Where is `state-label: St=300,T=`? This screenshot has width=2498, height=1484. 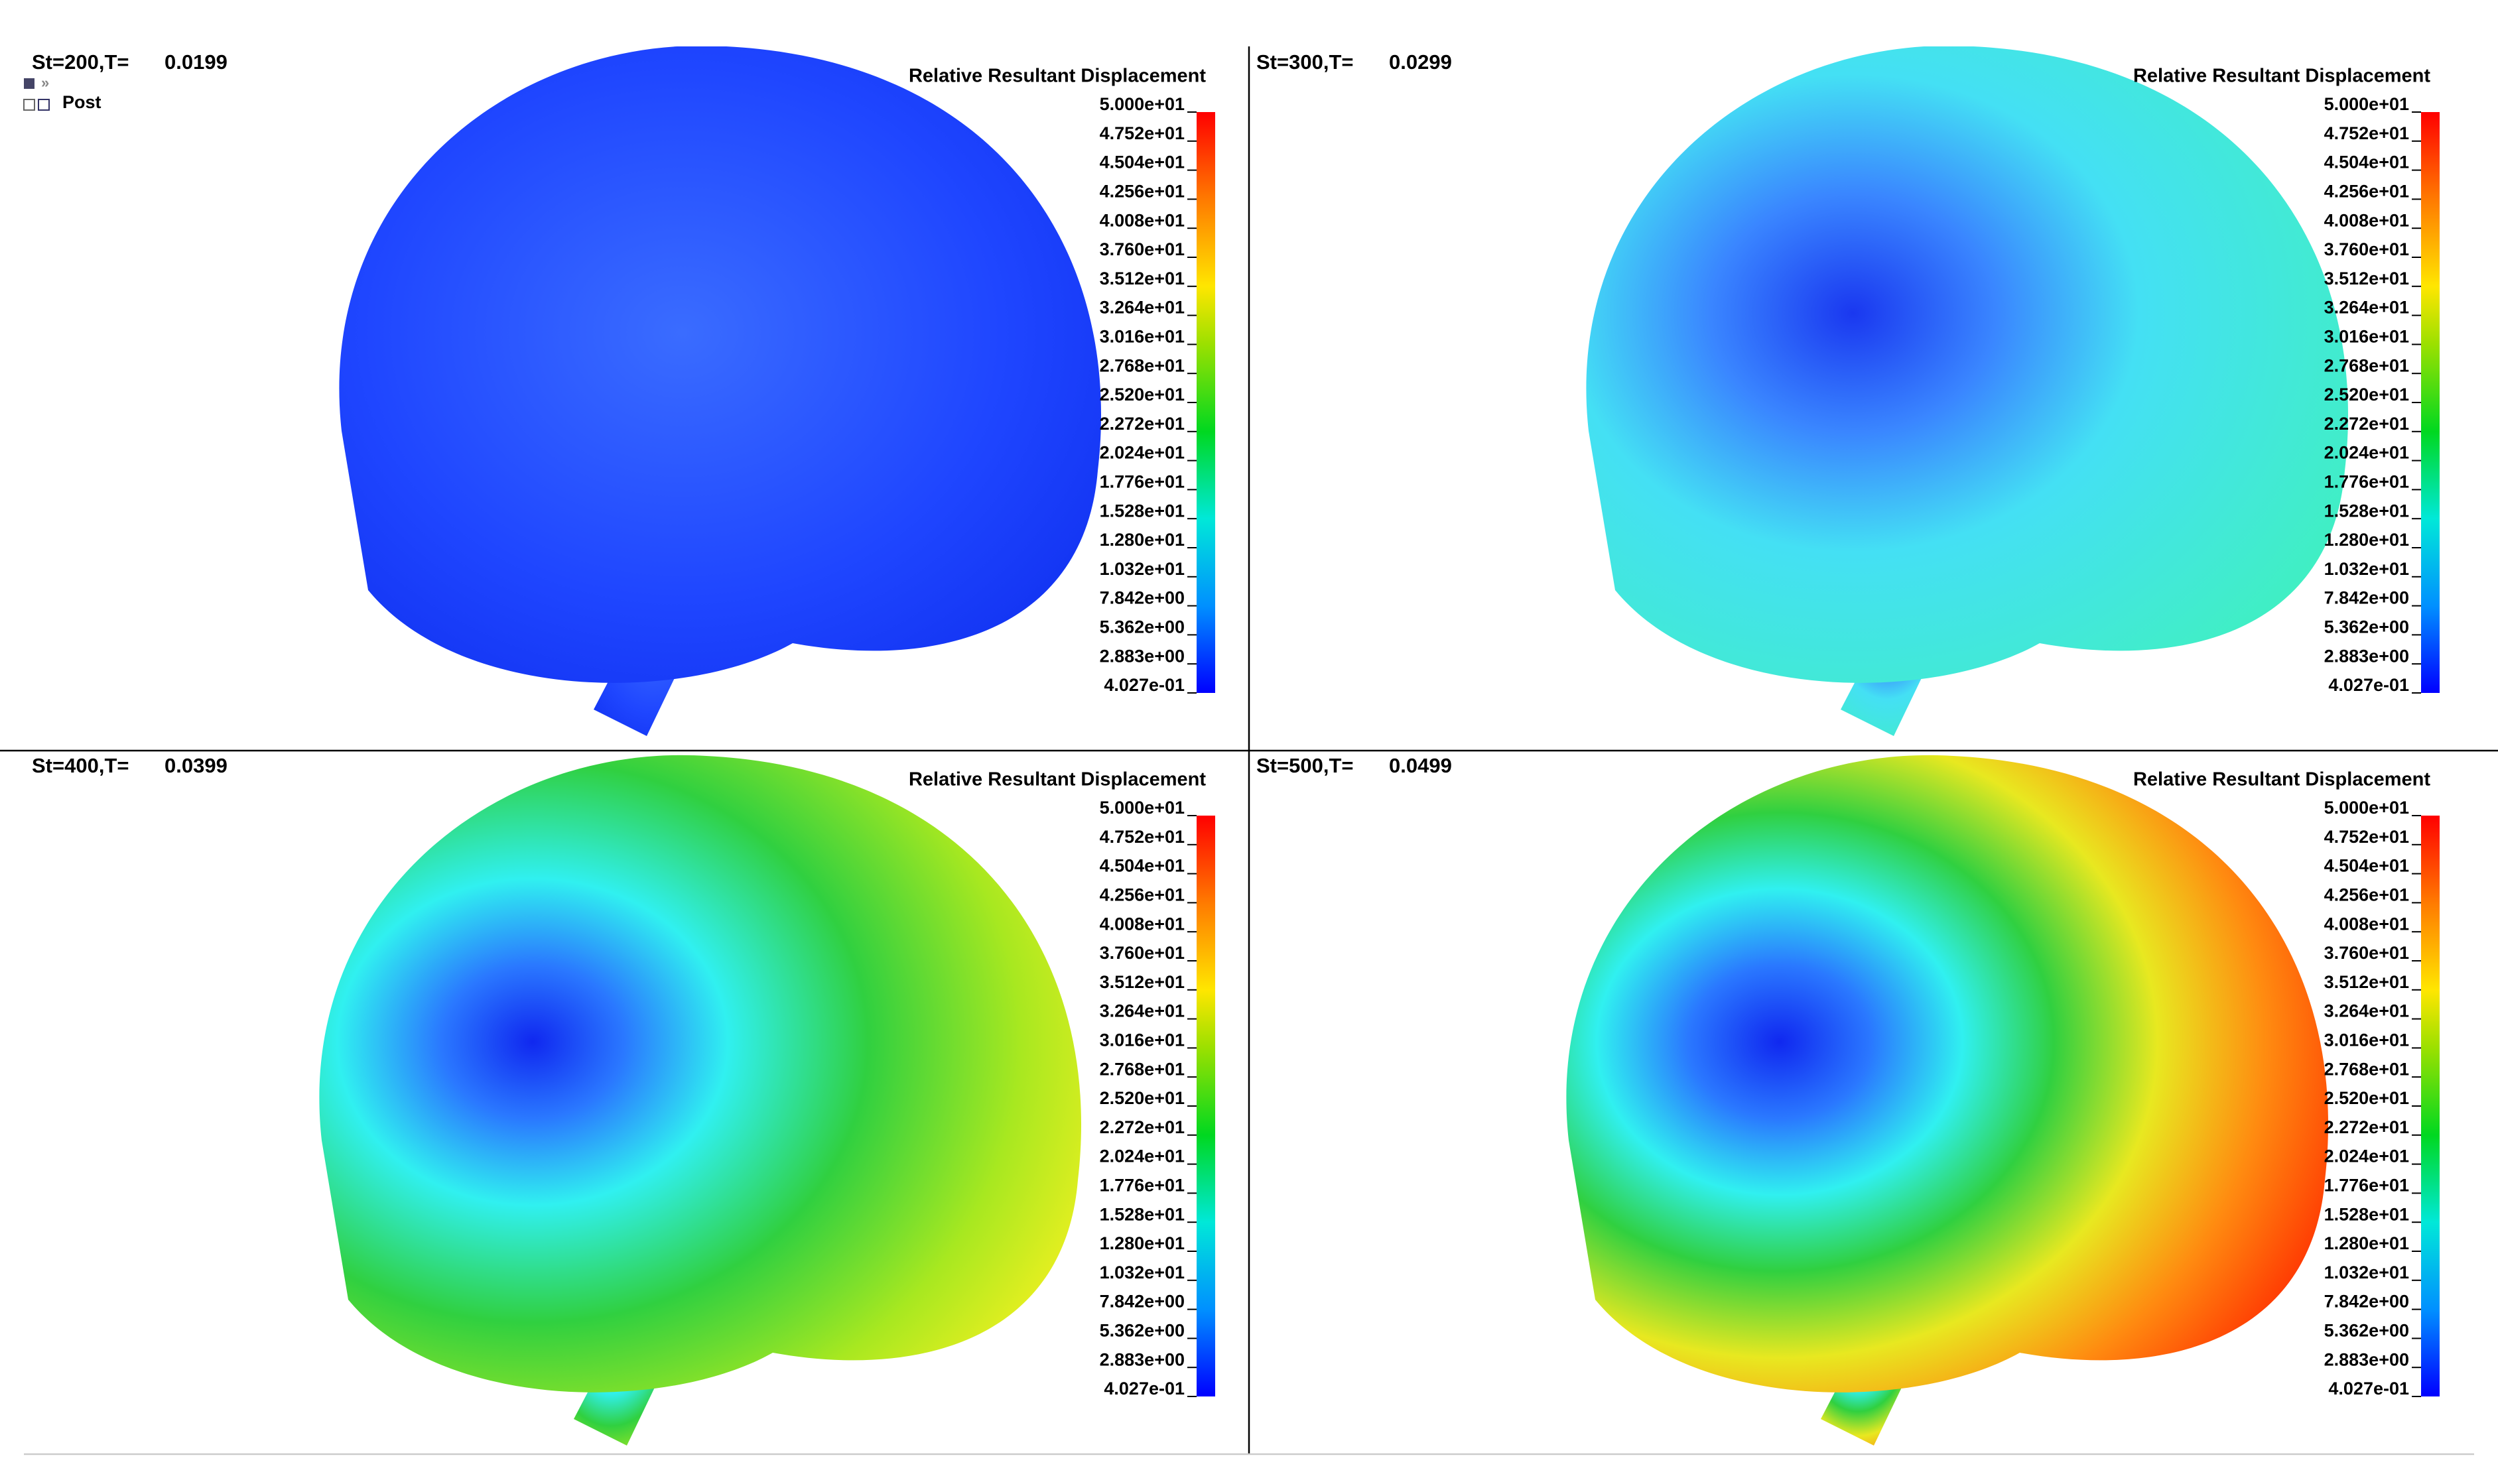
state-label: St=300,T= is located at coordinates (1304, 62).